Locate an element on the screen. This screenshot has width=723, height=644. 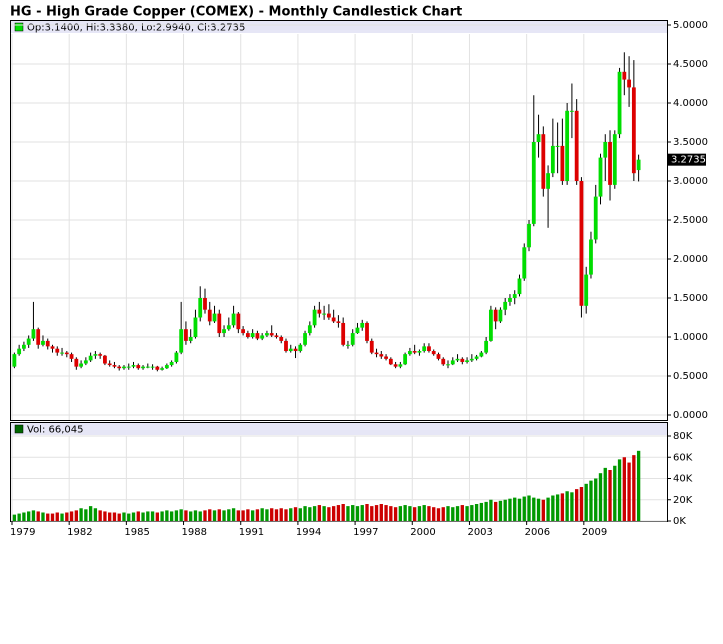
volume-legend-bar is located at coordinates (339, 429).